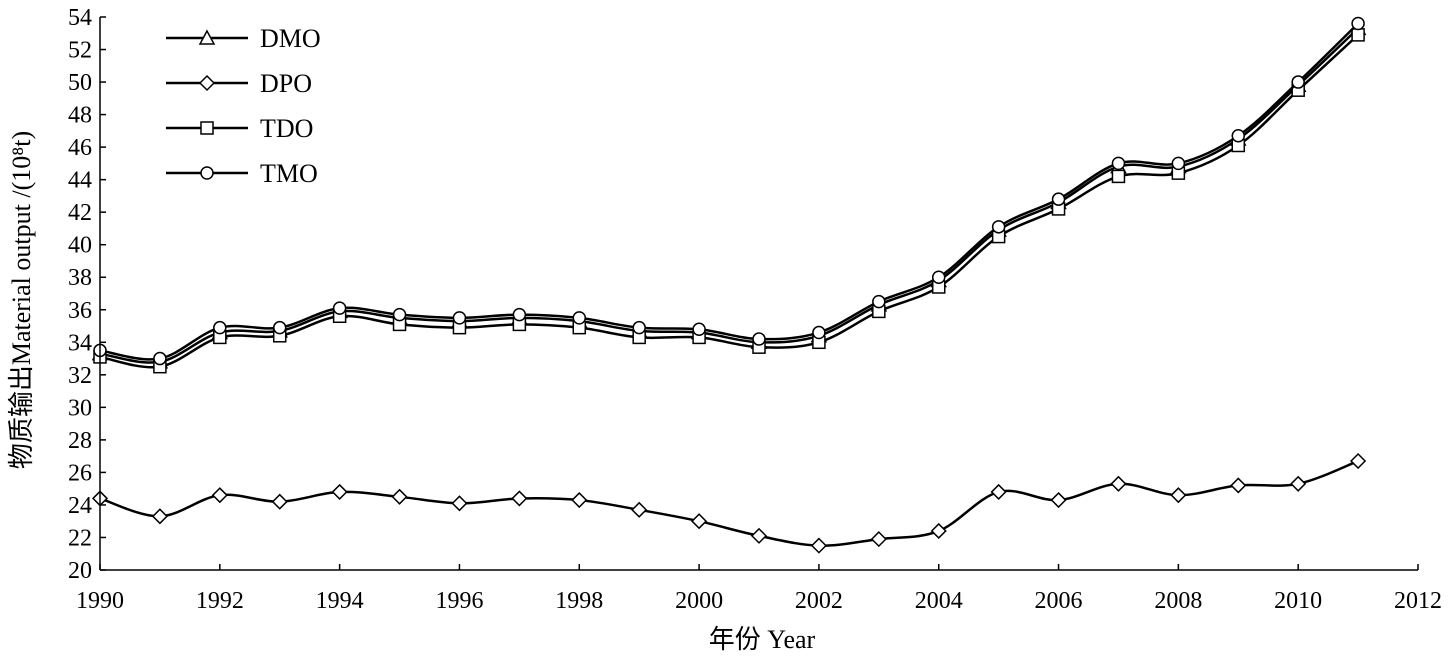  What do you see at coordinates (80, 408) in the screenshot?
I see `y-tick-label: 30` at bounding box center [80, 408].